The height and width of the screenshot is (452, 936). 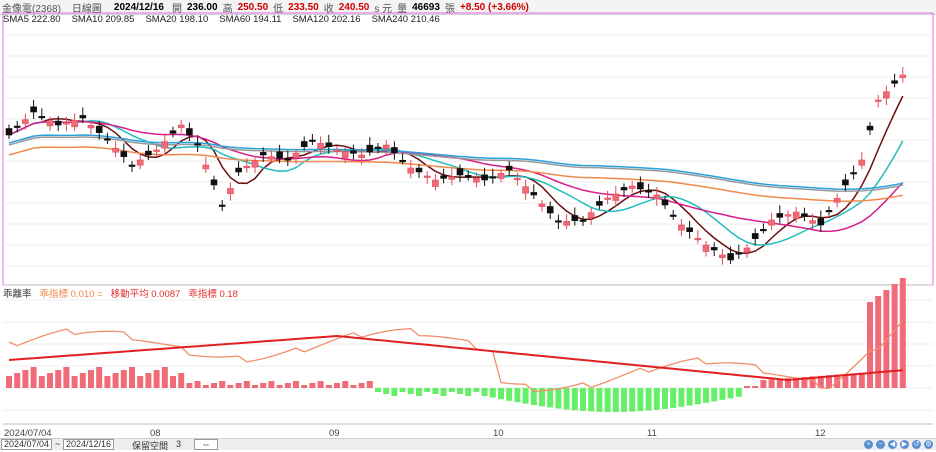 What do you see at coordinates (27, 444) in the screenshot?
I see `from-date-field: 2024/07/04` at bounding box center [27, 444].